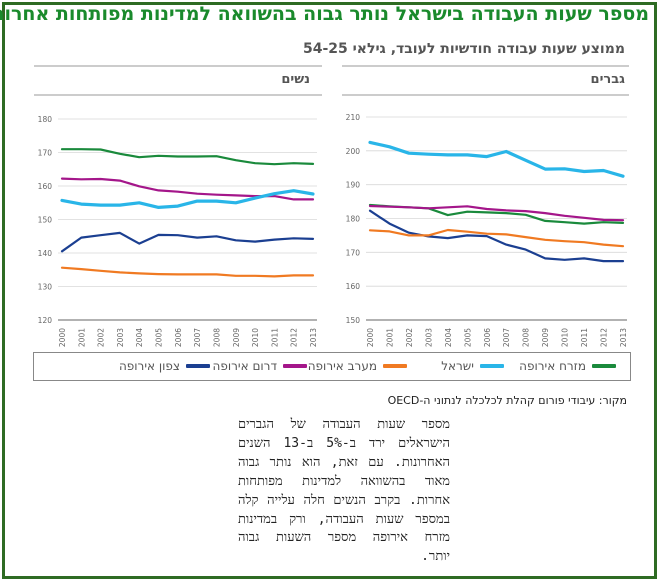 The image size is (657, 579). What do you see at coordinates (428, 337) in the screenshot?
I see `men-x-tick-label: 2003` at bounding box center [428, 337].